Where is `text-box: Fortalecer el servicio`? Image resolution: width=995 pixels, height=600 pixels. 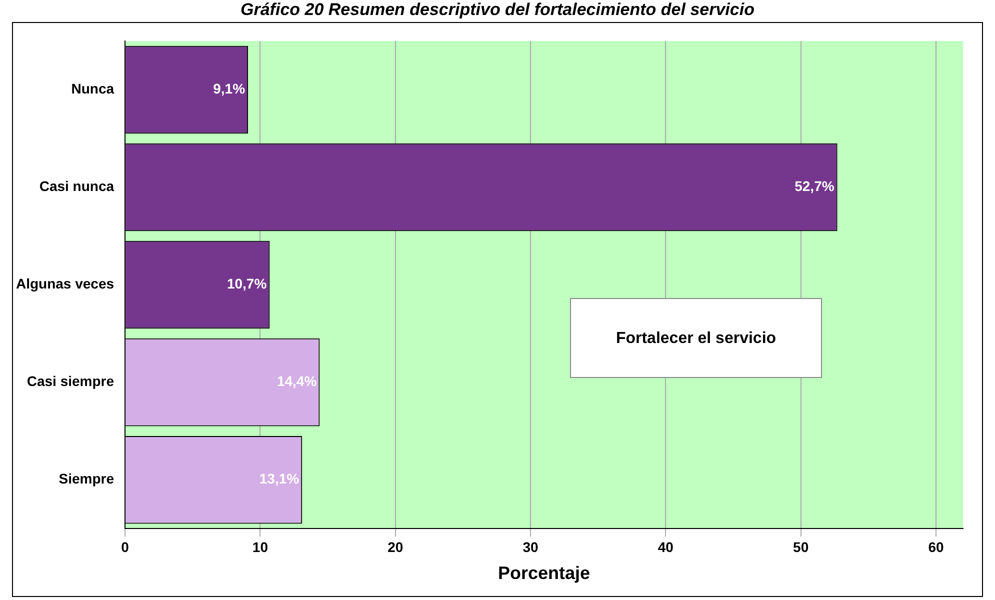
text-box: Fortalecer el servicio is located at coordinates (696, 338).